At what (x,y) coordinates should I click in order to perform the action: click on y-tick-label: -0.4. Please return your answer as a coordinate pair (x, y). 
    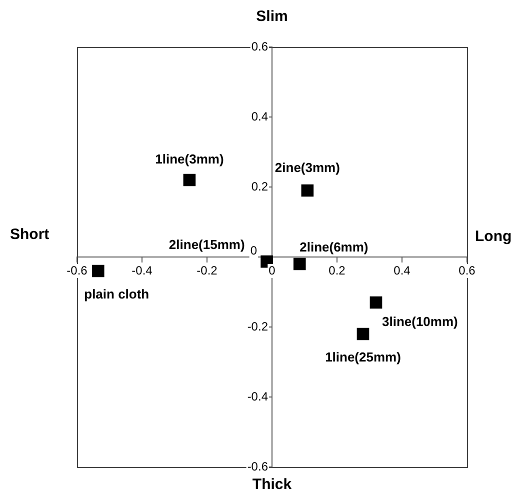
    Looking at the image, I should click on (257, 396).